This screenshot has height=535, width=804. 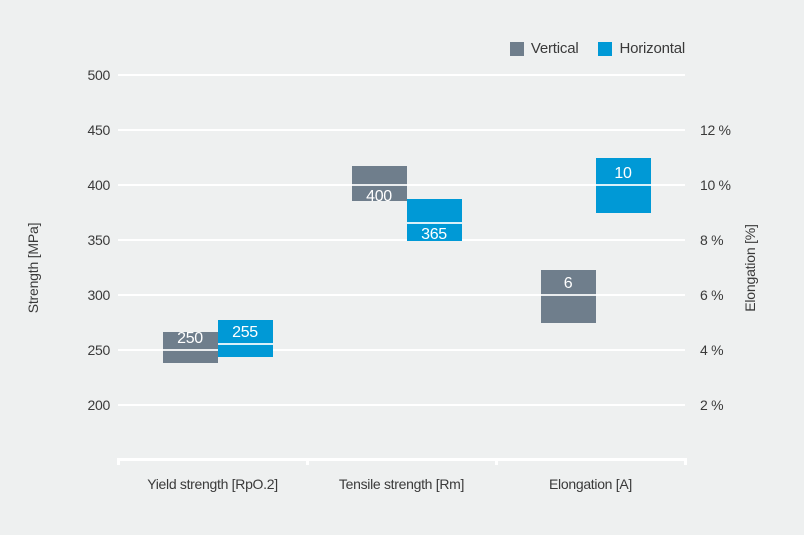 I want to click on legend: Vertical Horizontal, so click(x=597, y=48).